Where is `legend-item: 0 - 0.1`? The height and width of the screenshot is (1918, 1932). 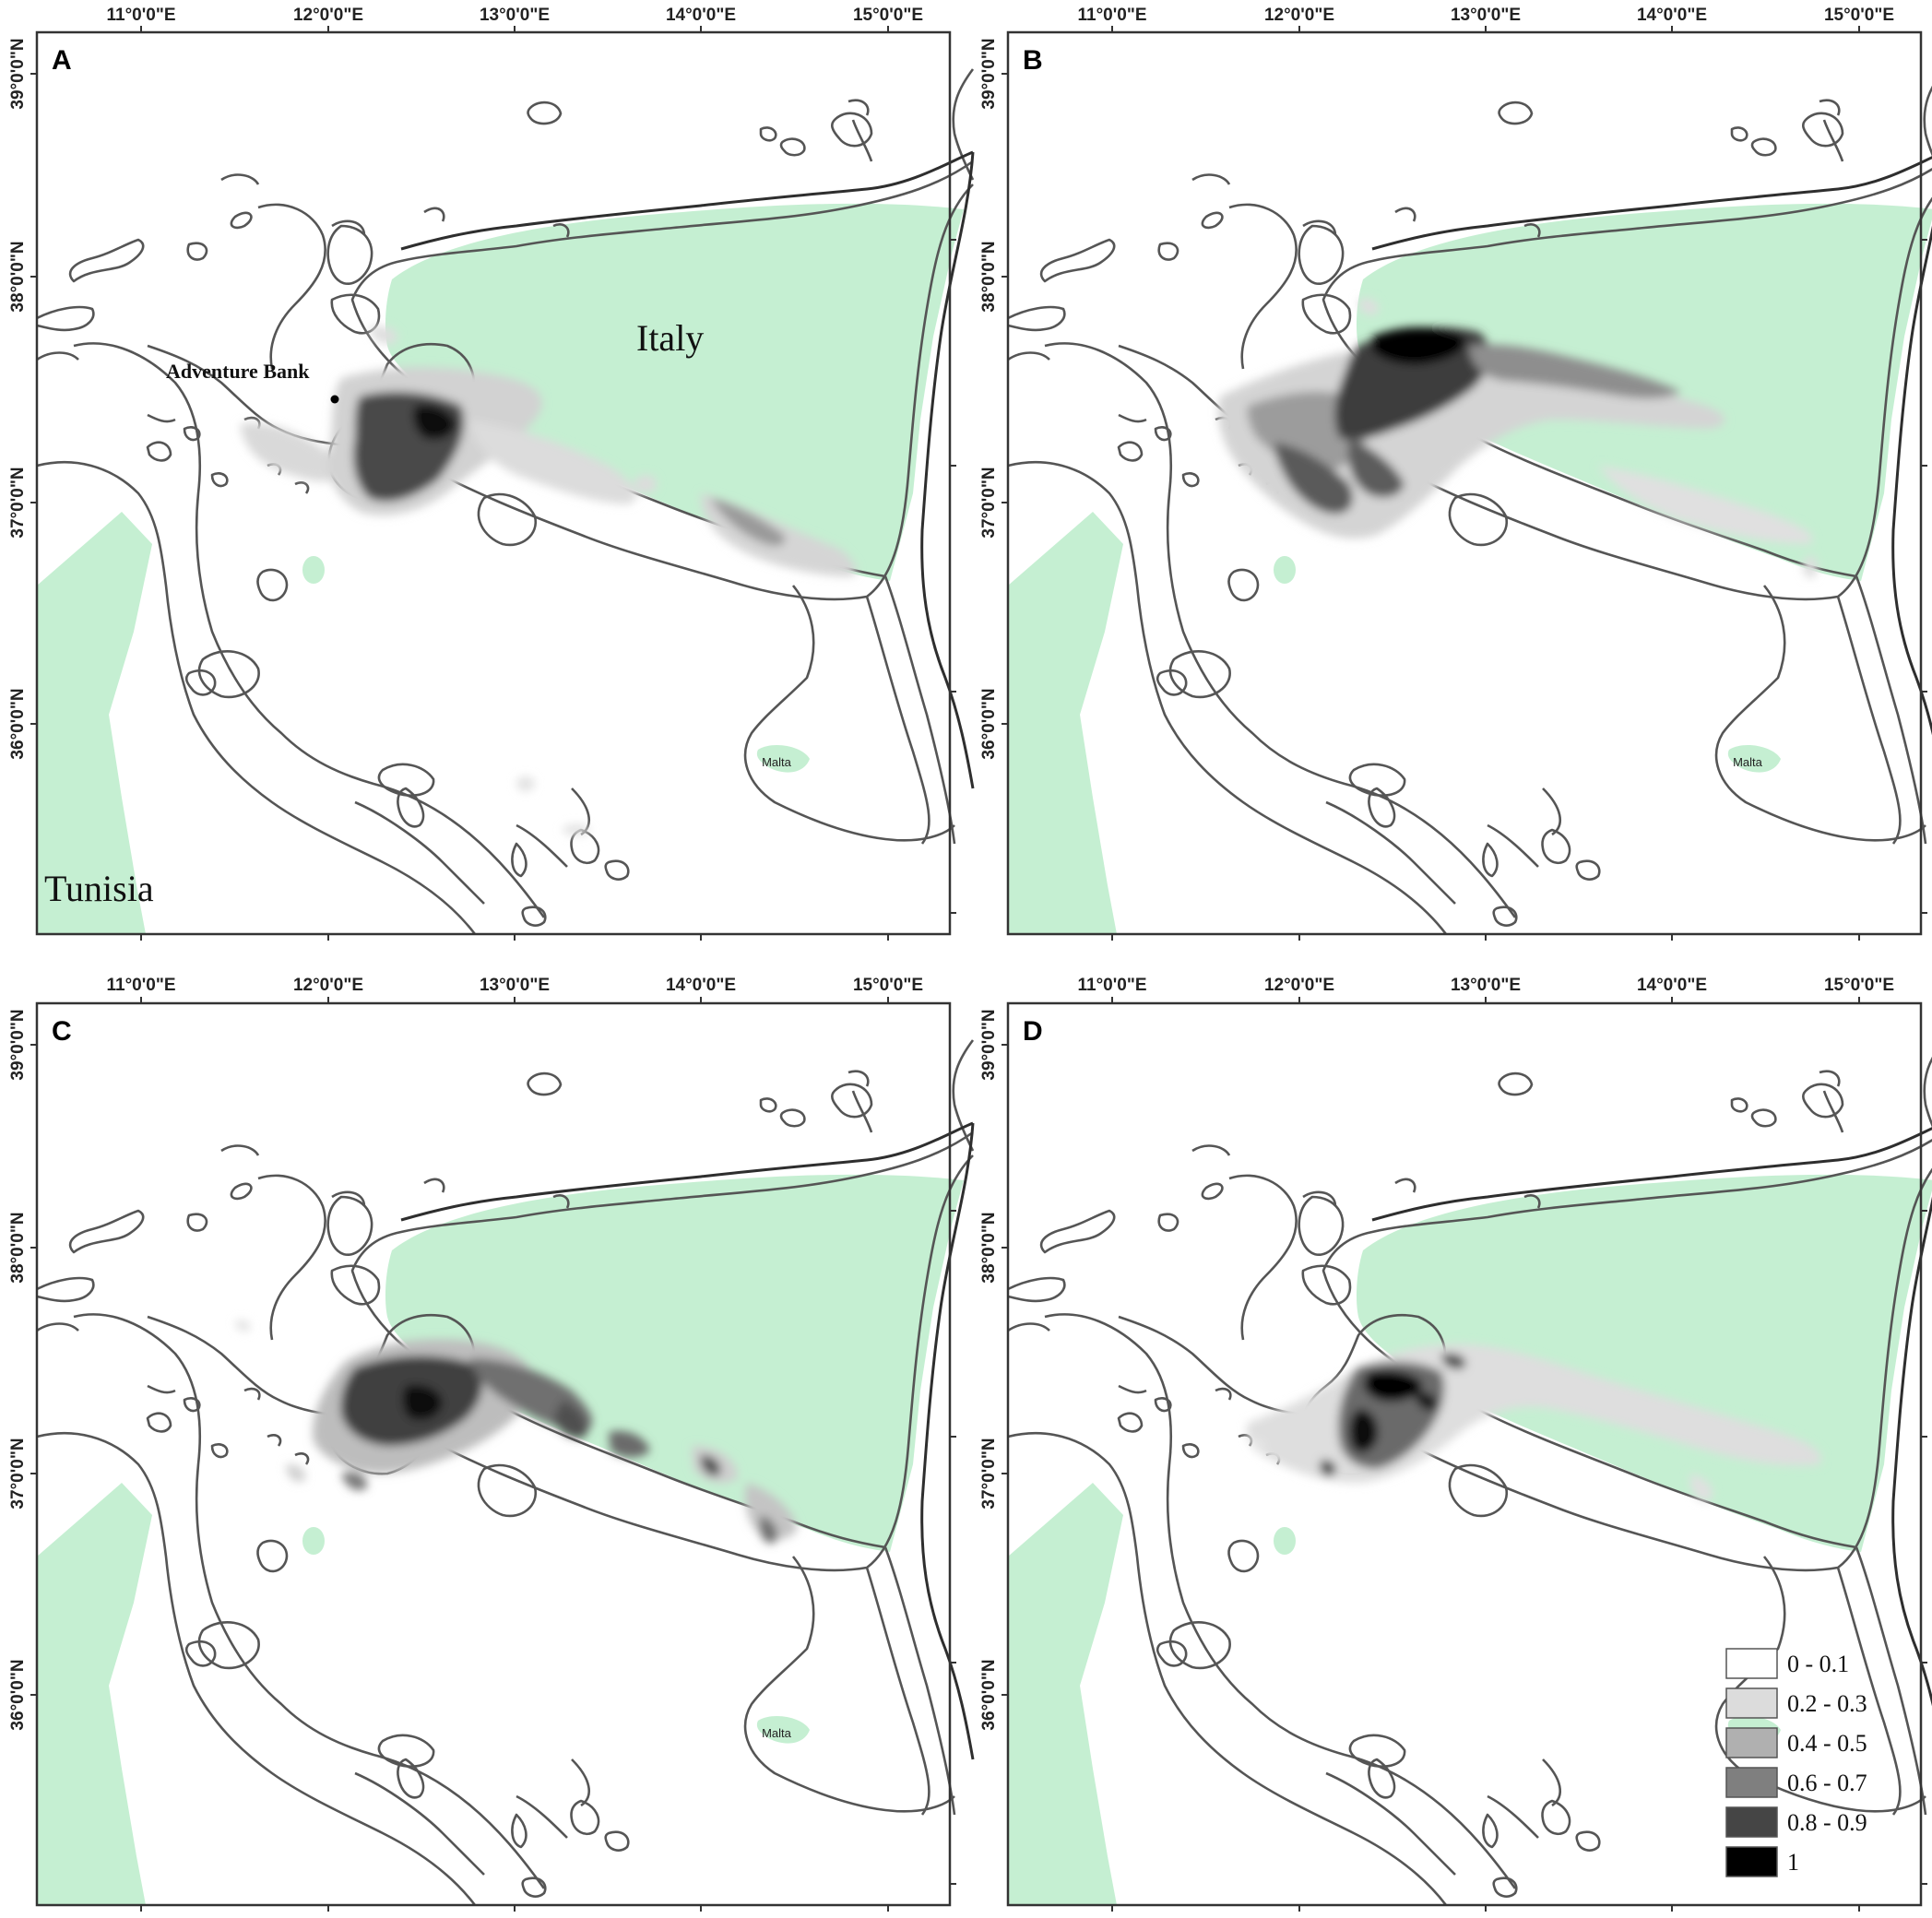
legend-item: 0 - 0.1 is located at coordinates (1787, 1664).